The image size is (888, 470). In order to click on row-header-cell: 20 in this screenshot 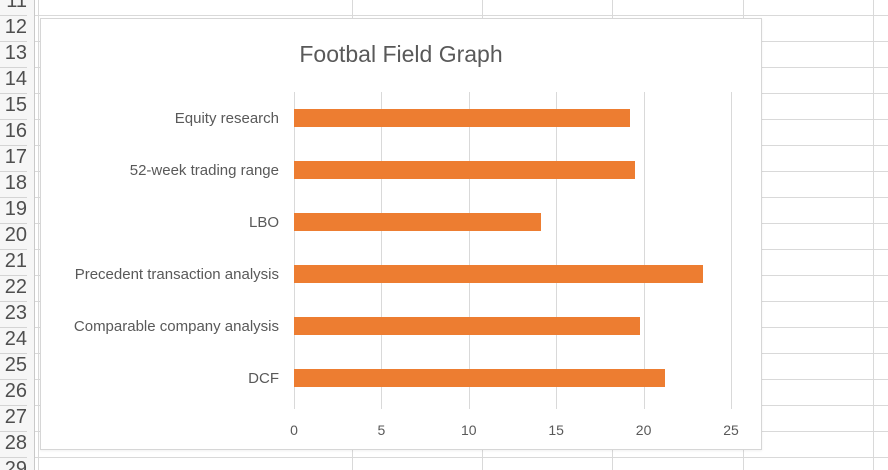, I will do `click(13, 236)`.